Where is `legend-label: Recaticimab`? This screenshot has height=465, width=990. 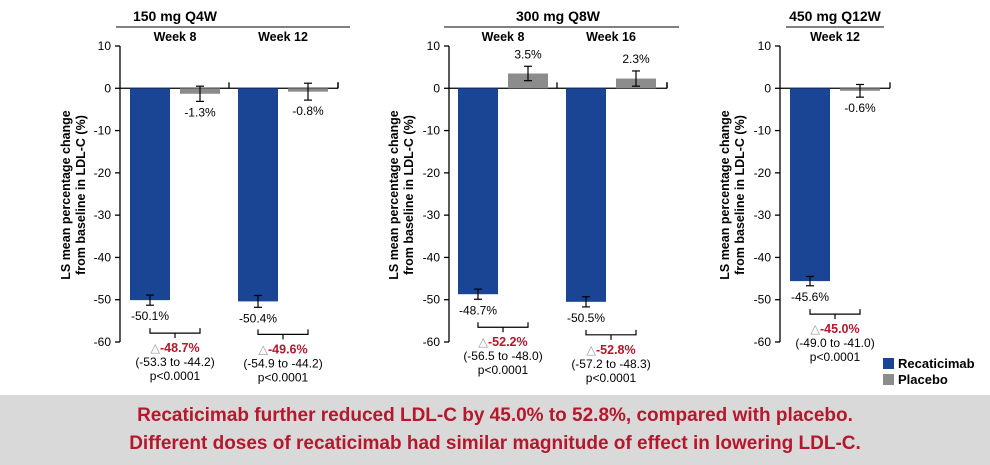 legend-label: Recaticimab is located at coordinates (936, 363).